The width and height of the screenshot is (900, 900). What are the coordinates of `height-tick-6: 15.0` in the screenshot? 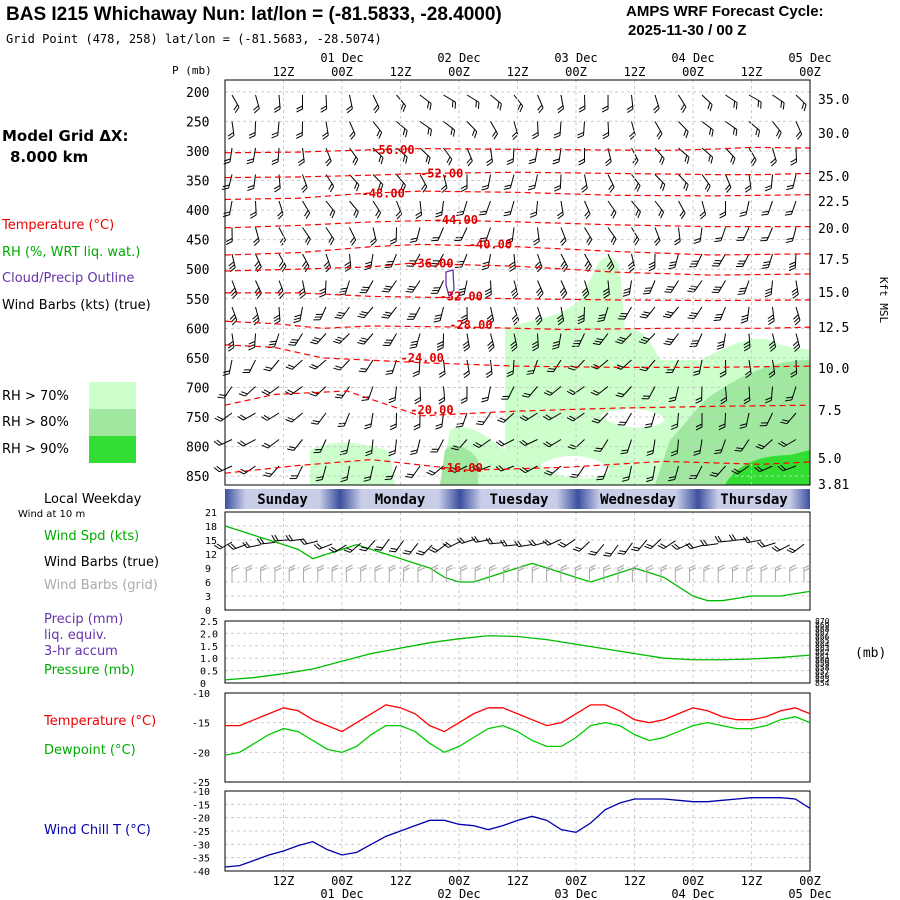 It's located at (833, 293).